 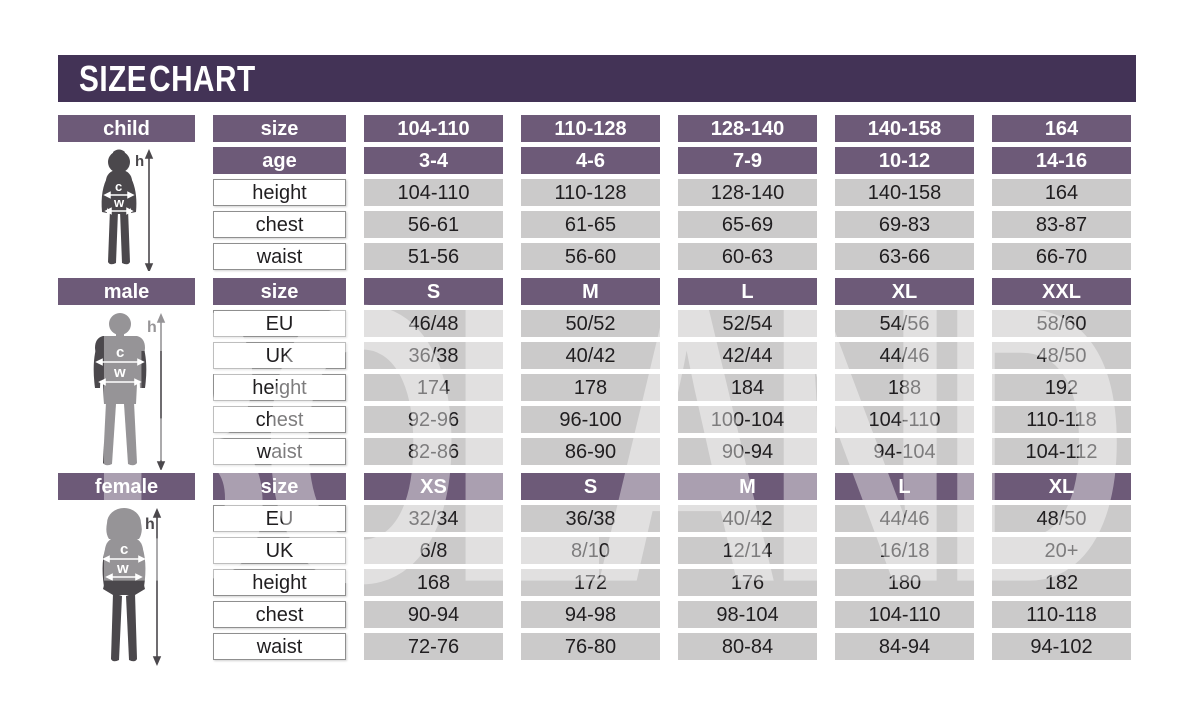 I want to click on child-chest-cell: 83-87, so click(x=1061, y=224).